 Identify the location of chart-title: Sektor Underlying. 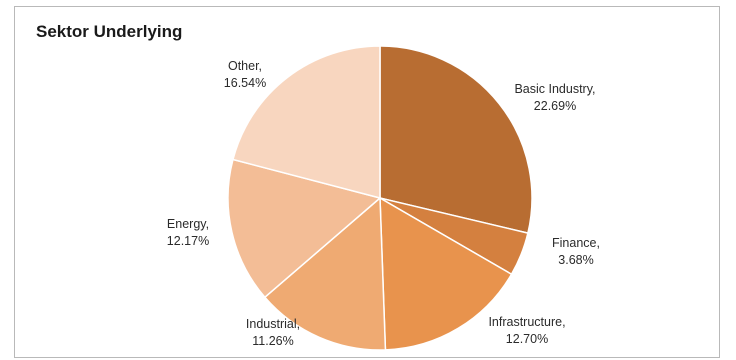
(109, 31).